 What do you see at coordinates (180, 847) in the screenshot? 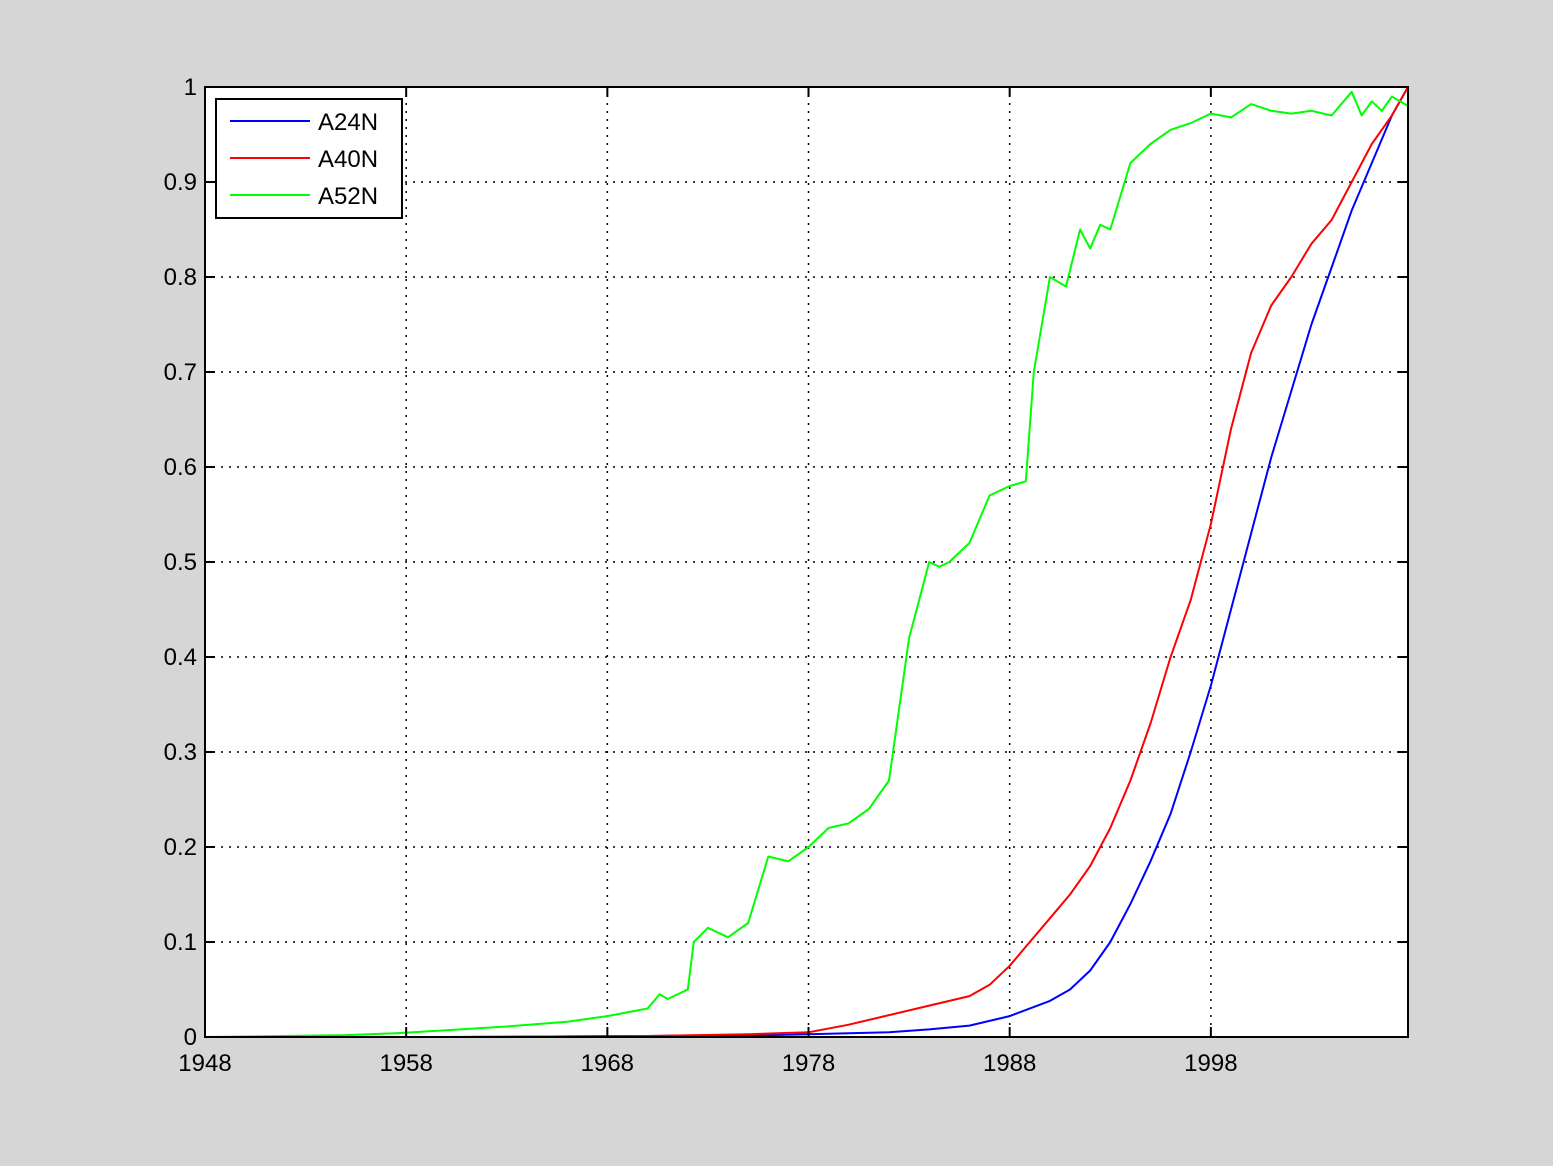
I see `y-tick-label: 0.2` at bounding box center [180, 847].